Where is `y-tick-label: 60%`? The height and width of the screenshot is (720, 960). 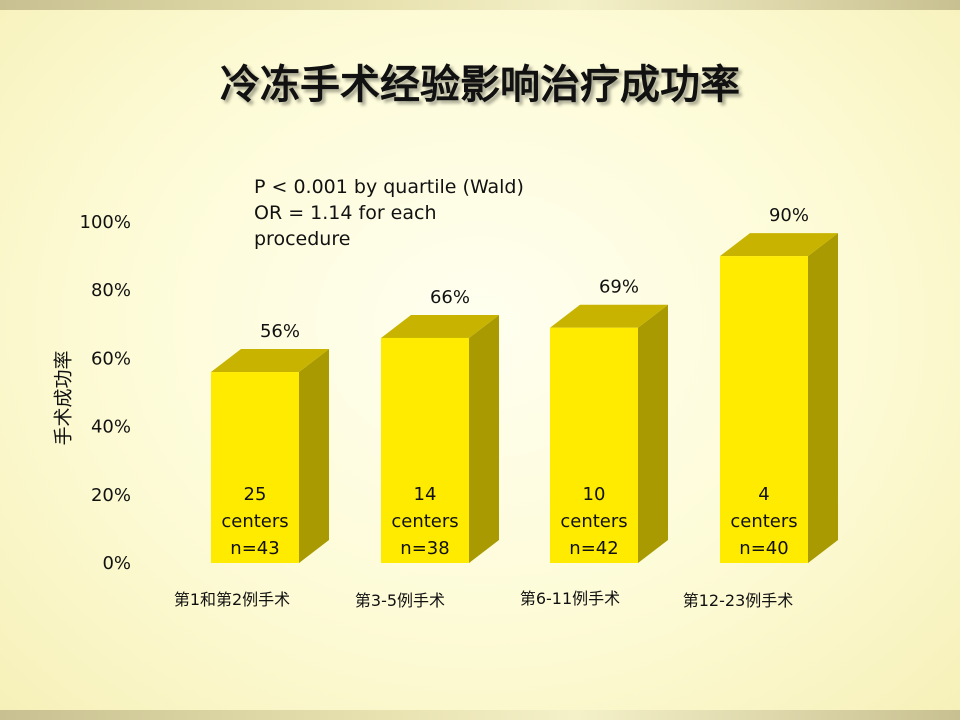
y-tick-label: 60% is located at coordinates (111, 358).